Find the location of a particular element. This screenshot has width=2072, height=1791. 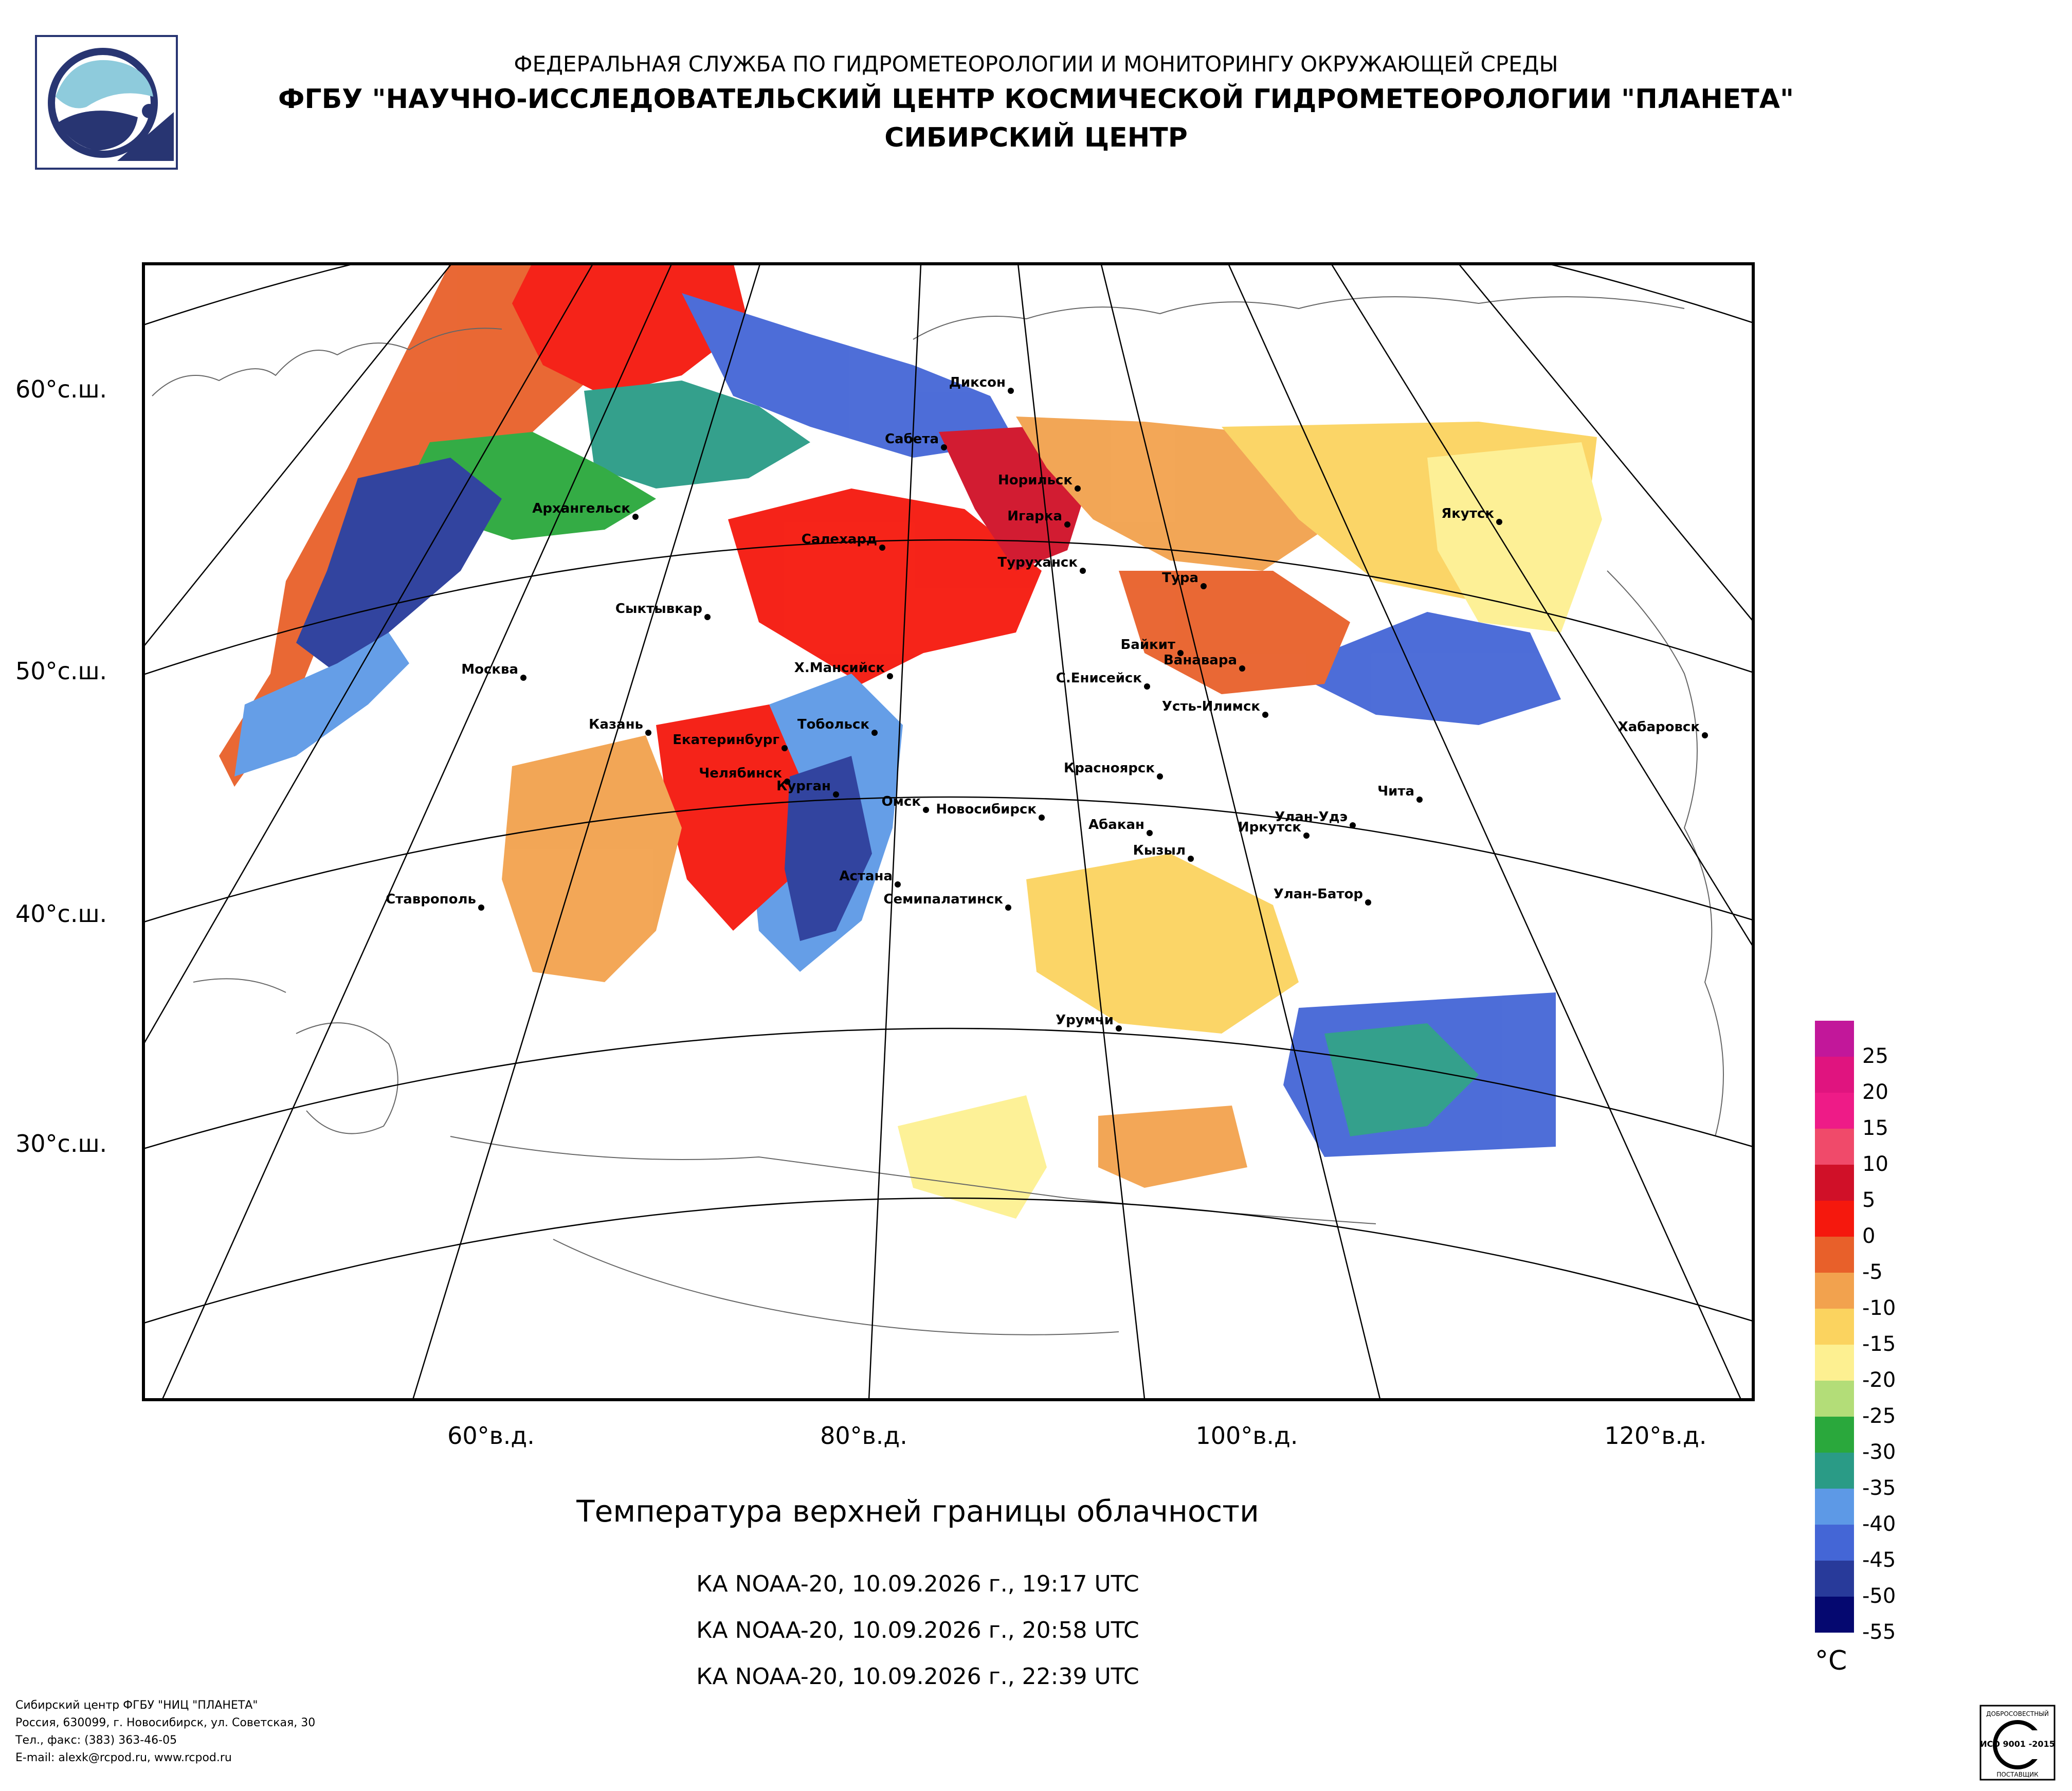

city-label: Сабета is located at coordinates (912, 439).